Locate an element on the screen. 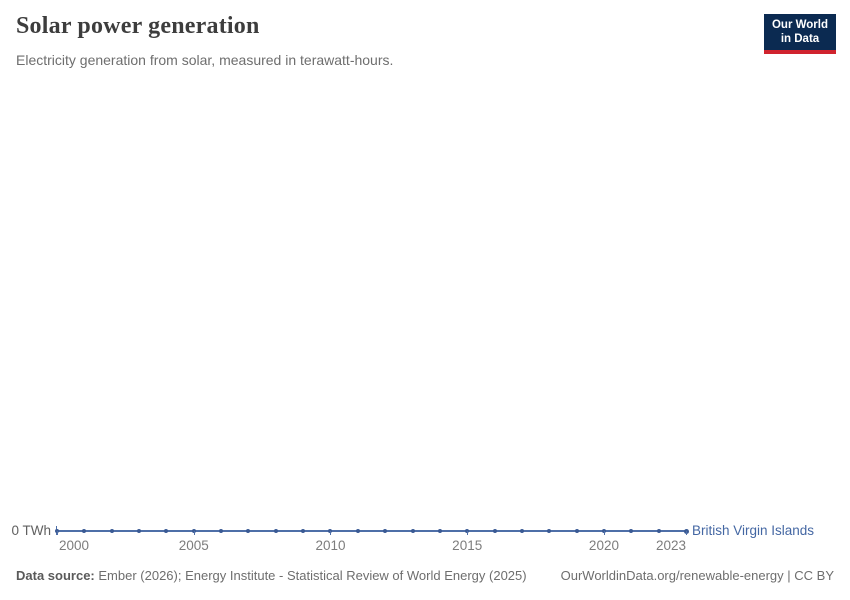 This screenshot has width=850, height=600. series-line is located at coordinates (371, 531).